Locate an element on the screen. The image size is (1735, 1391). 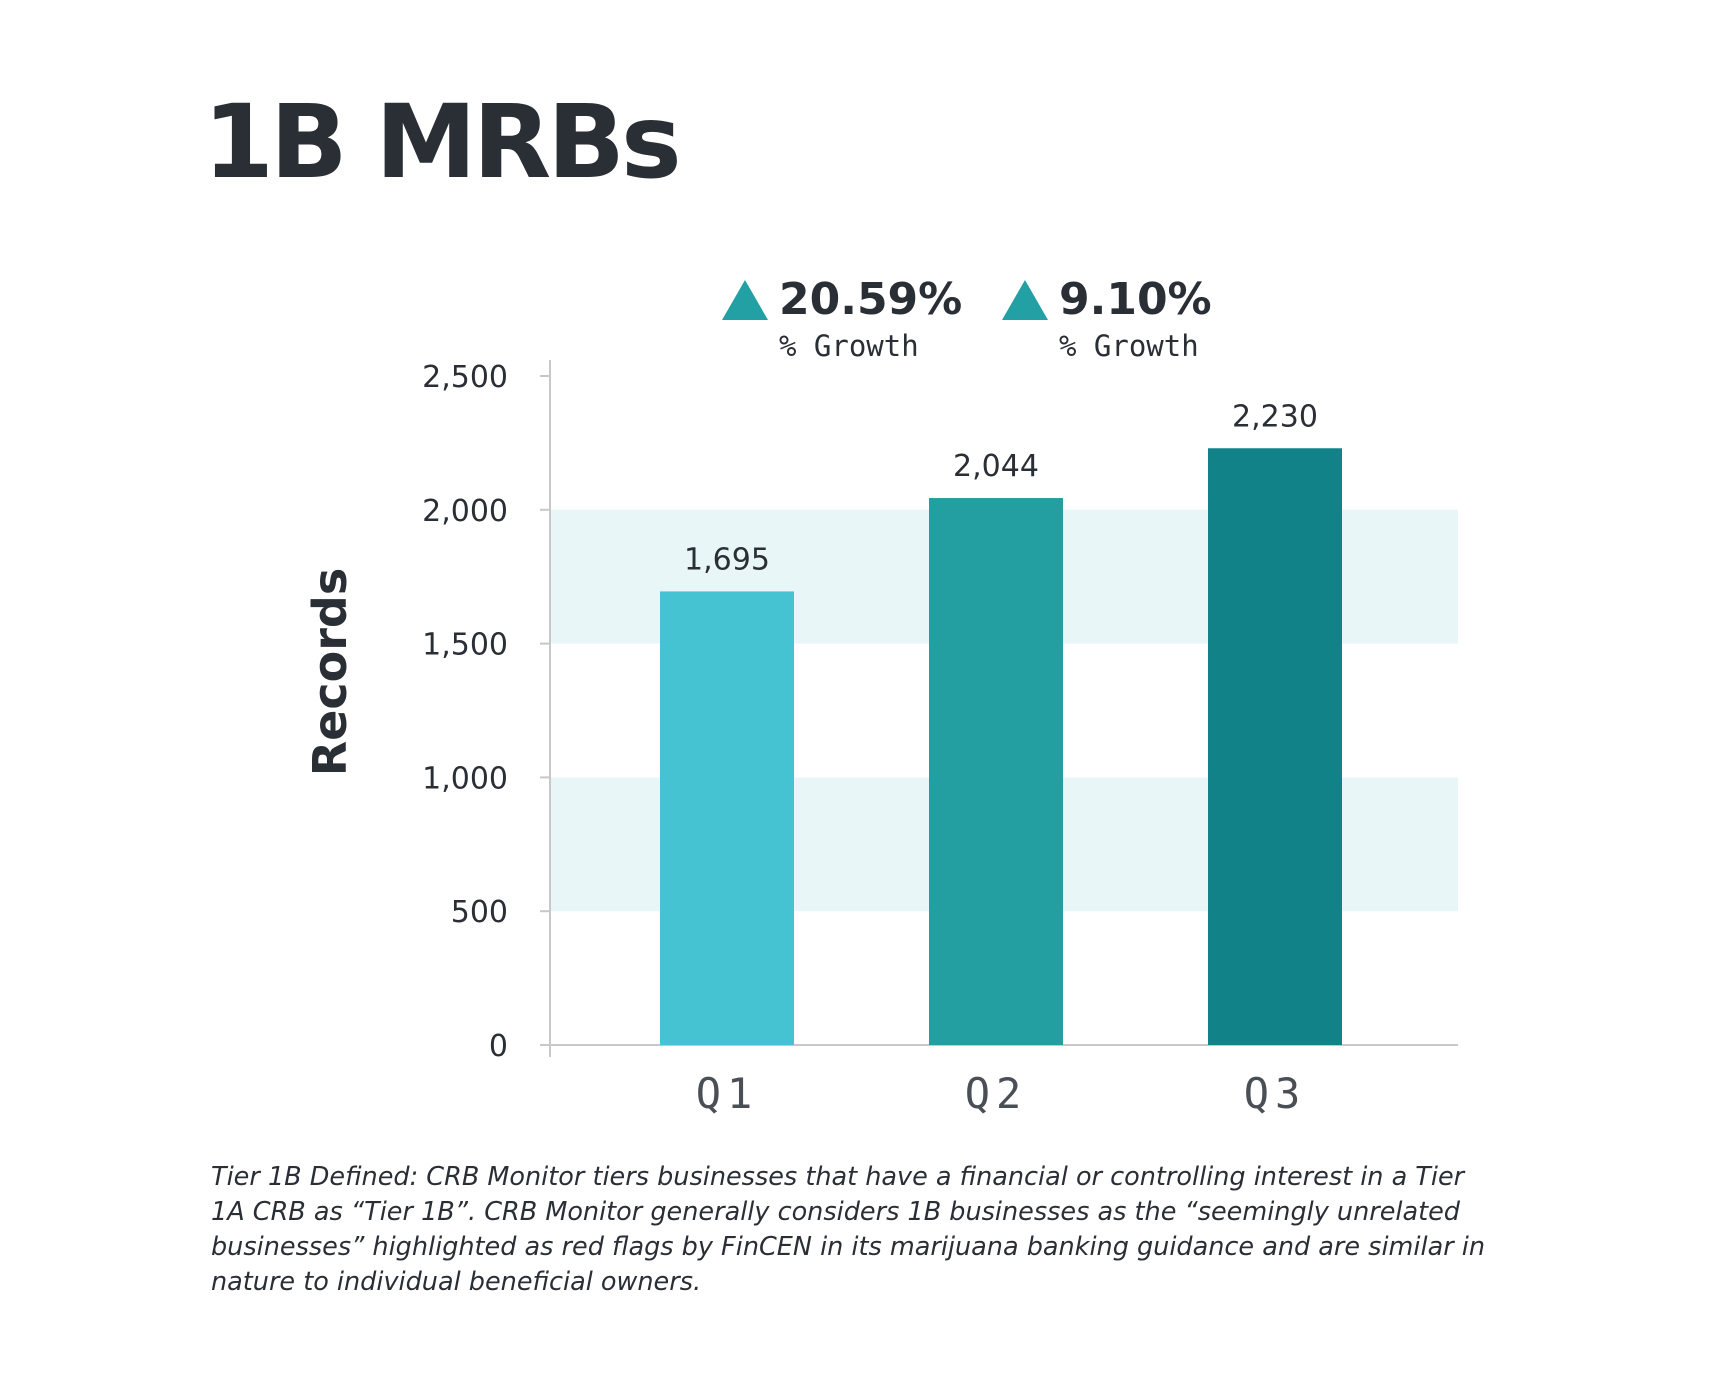
y-tick-label: 2,500 is located at coordinates (465, 377).